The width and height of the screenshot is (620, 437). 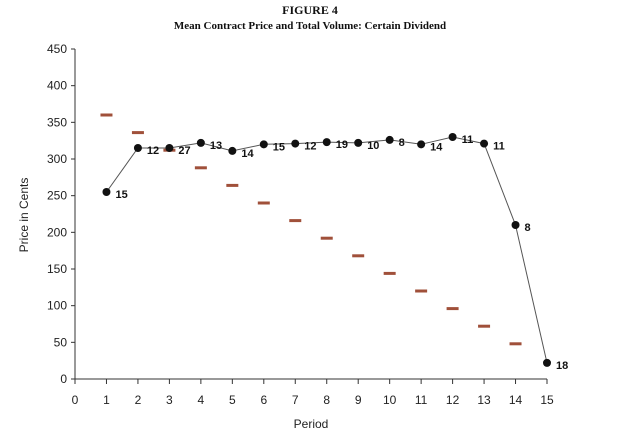 I want to click on volume-label: 13, so click(x=216, y=146).